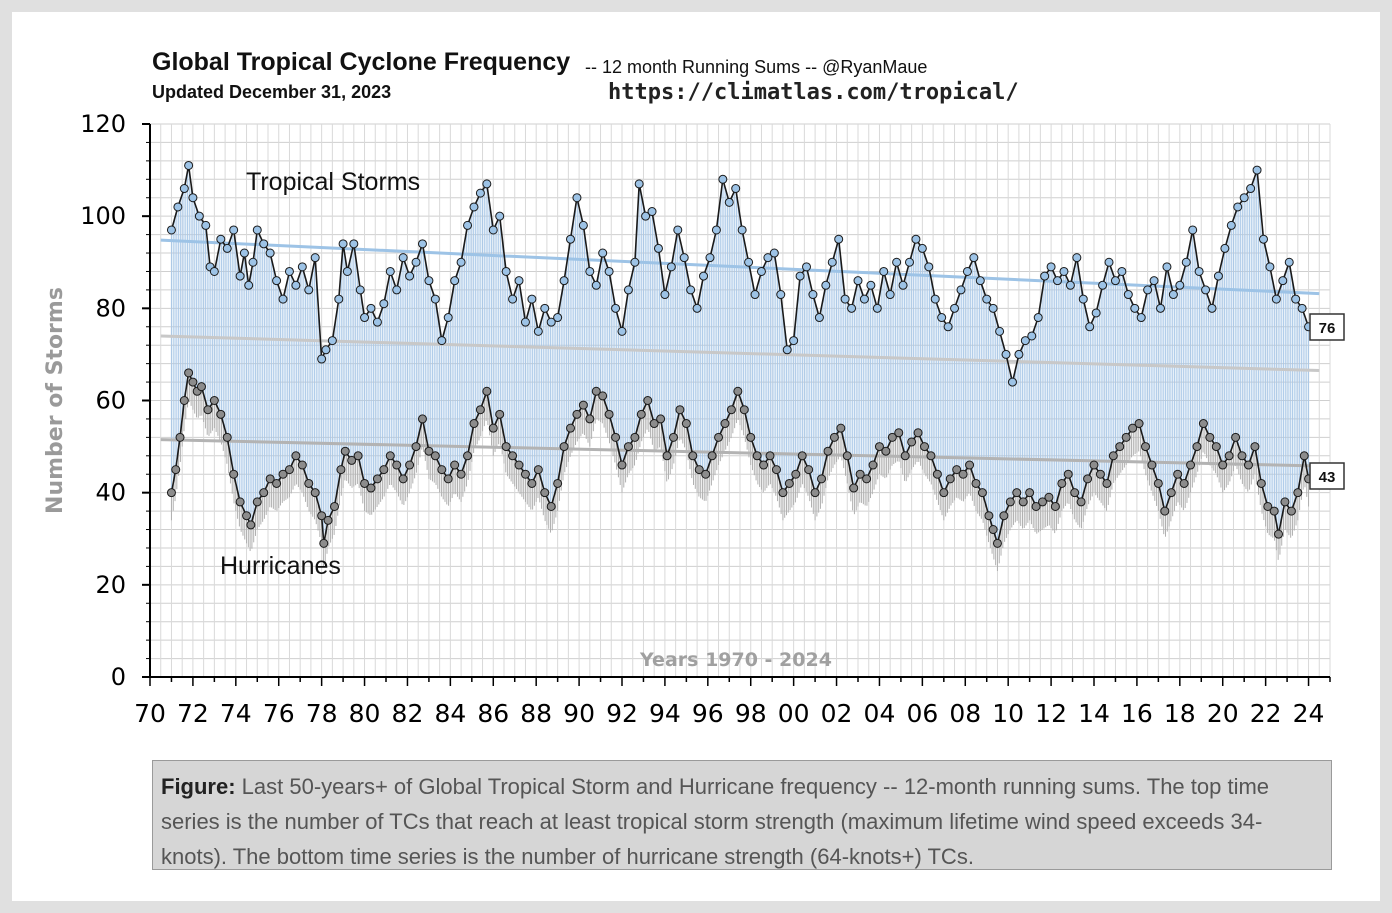 This screenshot has height=913, width=1392. Describe the element at coordinates (408, 713) in the screenshot. I see `x-tick-label: 82` at that location.